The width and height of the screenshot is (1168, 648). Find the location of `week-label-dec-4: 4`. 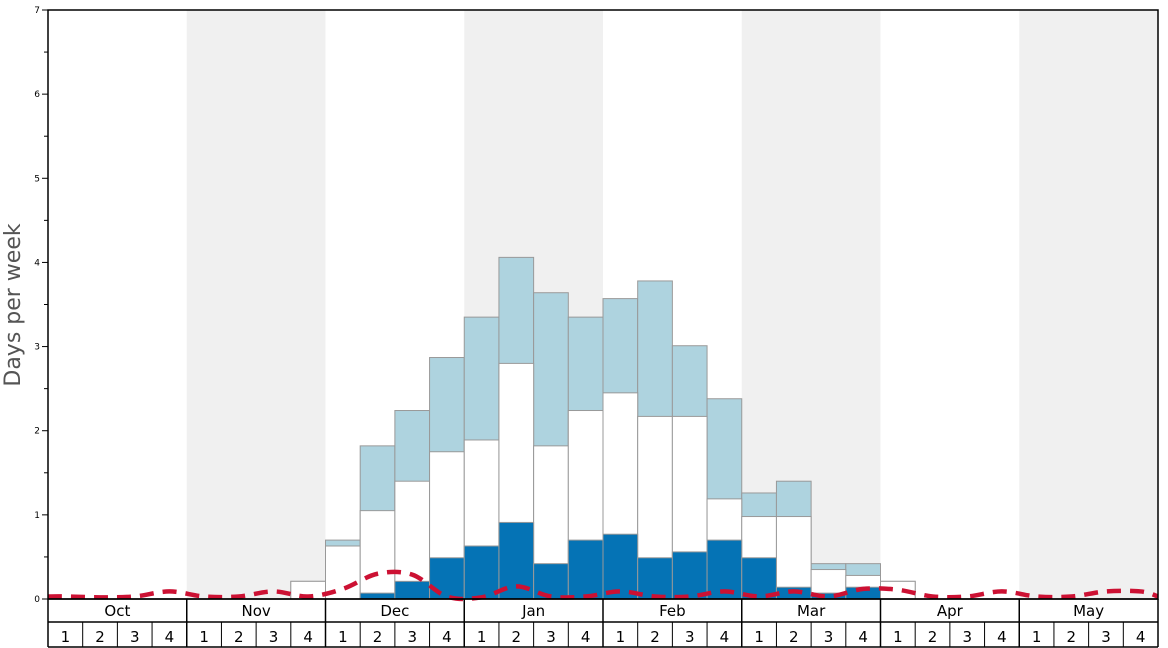

week-label-dec-4: 4 is located at coordinates (447, 637).